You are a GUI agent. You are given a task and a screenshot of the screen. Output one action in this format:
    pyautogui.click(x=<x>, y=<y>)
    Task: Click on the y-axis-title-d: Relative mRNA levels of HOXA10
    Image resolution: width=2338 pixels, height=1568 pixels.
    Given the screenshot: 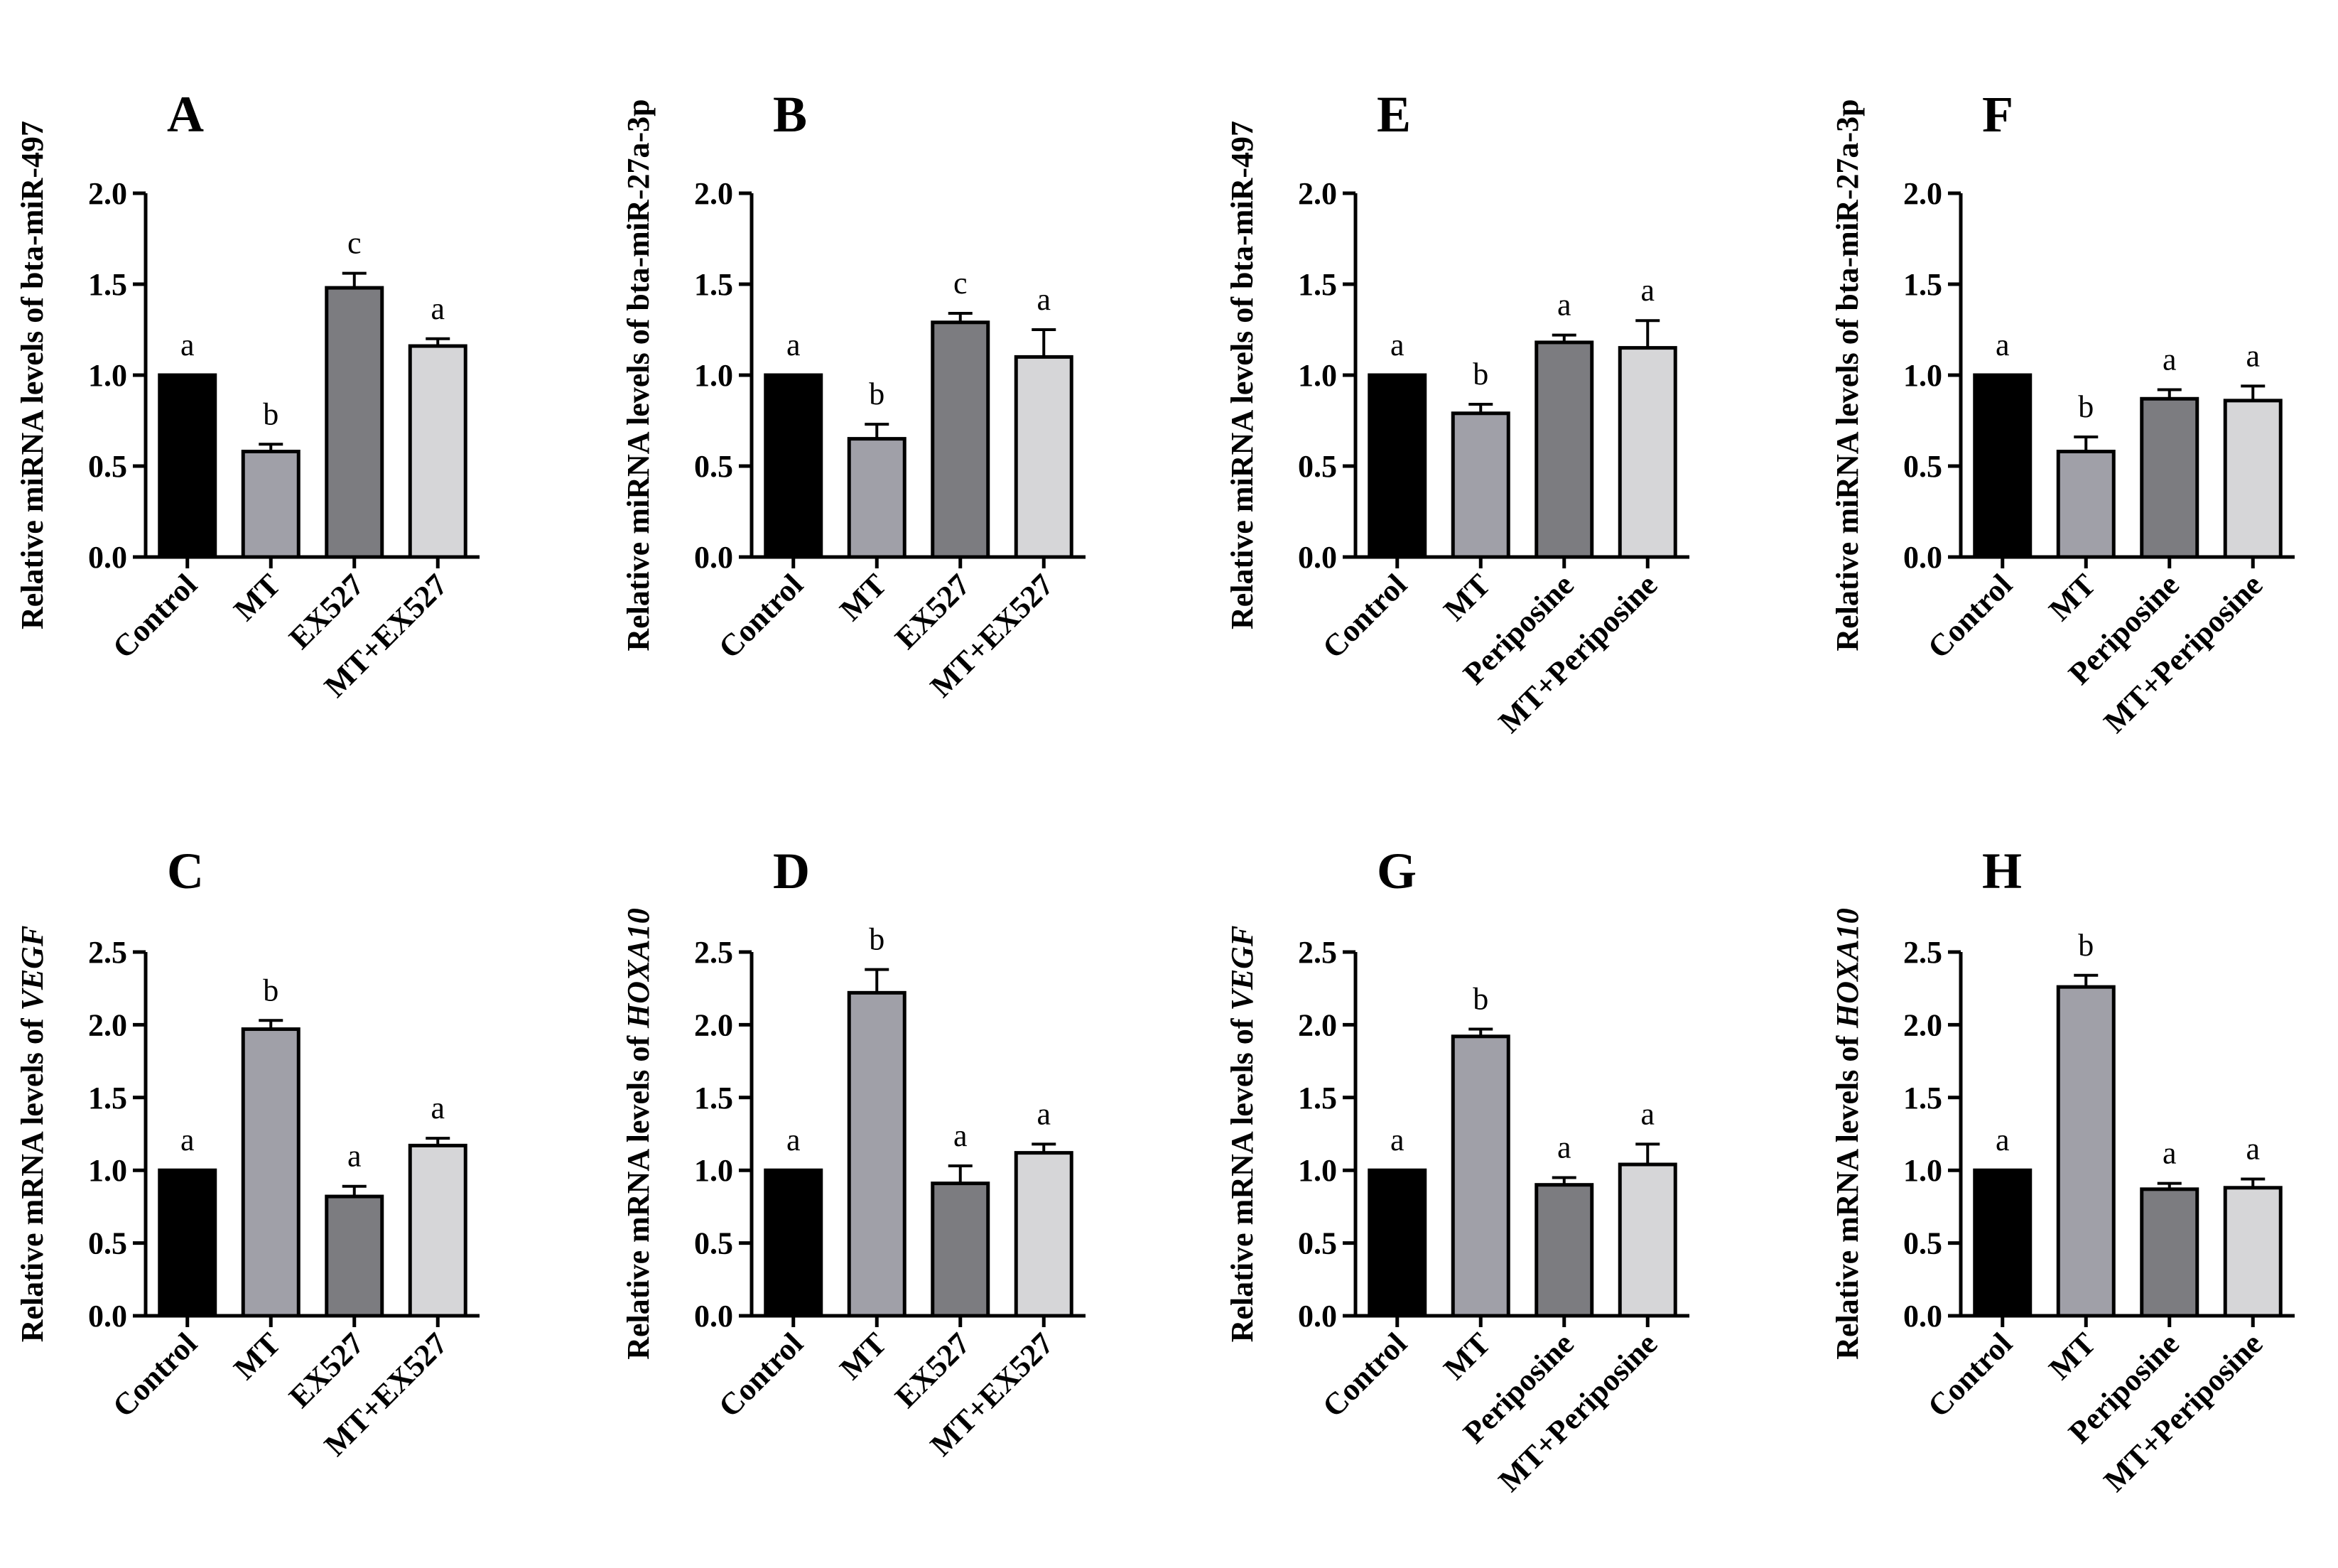 What is the action you would take?
    pyautogui.click(x=639, y=1133)
    